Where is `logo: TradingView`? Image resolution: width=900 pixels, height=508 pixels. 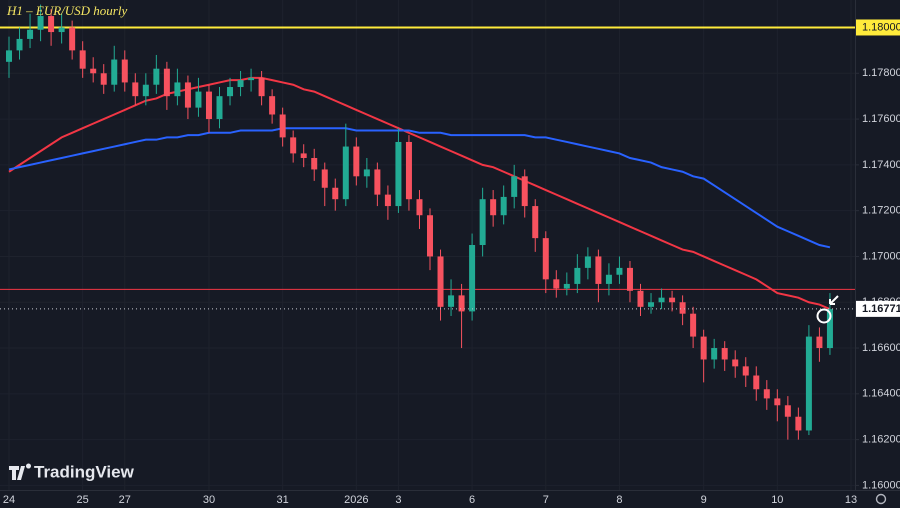
logo: TradingView is located at coordinates (72, 471).